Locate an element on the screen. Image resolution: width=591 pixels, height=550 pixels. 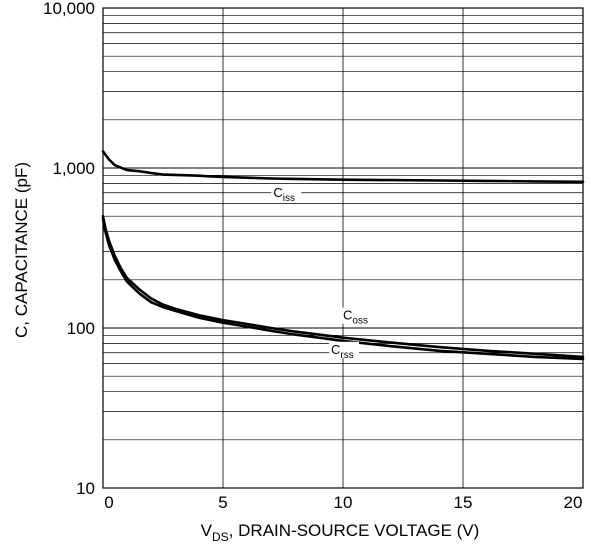
curve-label-iss: Ciss is located at coordinates (284, 194).